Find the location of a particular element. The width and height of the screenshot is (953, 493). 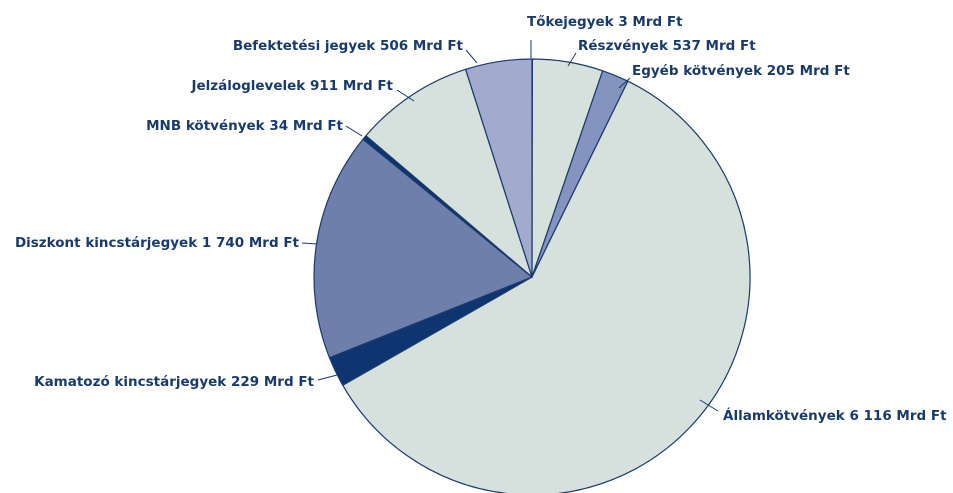

slice-label: MNB kötvények 34 Mrd Ft is located at coordinates (244, 126).